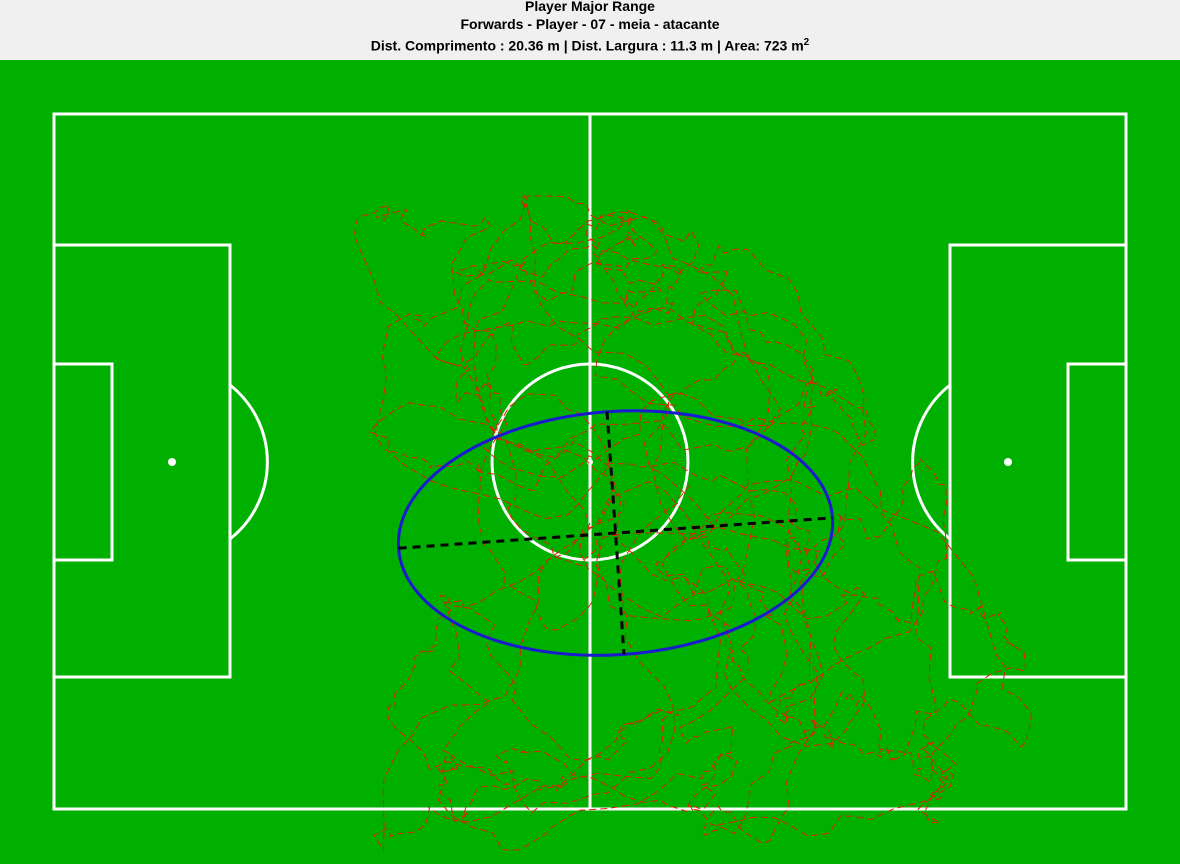 The image size is (1180, 864). What do you see at coordinates (83, 462) in the screenshot?
I see `left-goal-box` at bounding box center [83, 462].